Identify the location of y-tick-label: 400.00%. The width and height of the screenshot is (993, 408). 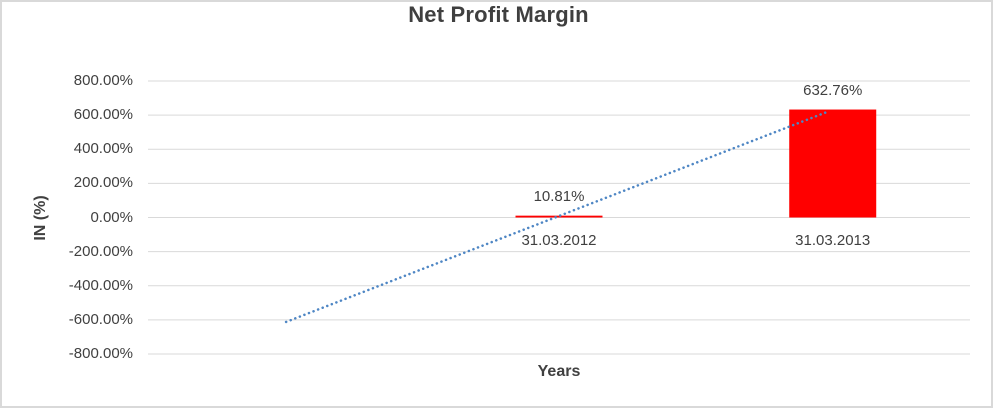
(103, 149).